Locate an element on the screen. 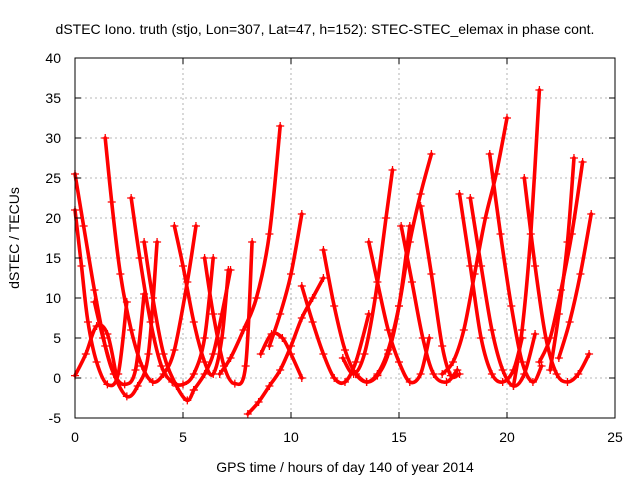 The width and height of the screenshot is (640, 480). y-tick-label: -5 is located at coordinates (55, 418).